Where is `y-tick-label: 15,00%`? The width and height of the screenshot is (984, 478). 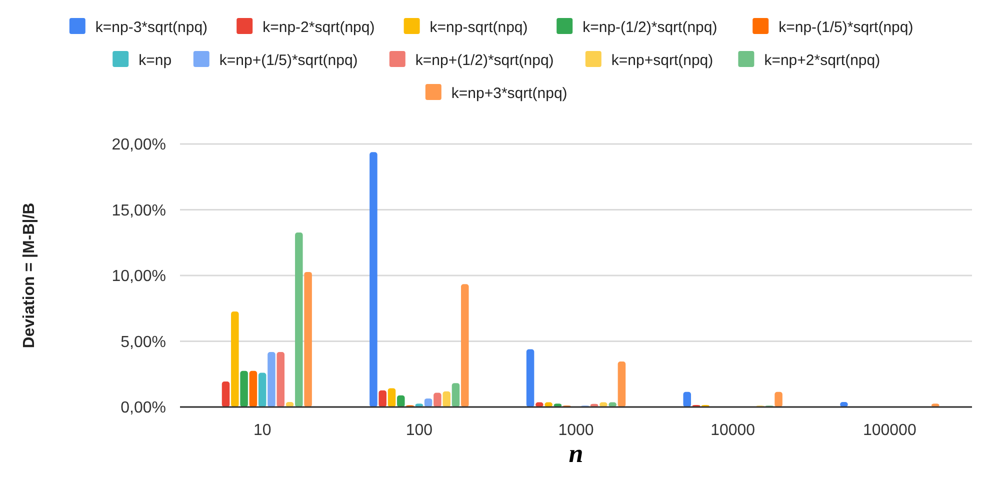 y-tick-label: 15,00% is located at coordinates (139, 211).